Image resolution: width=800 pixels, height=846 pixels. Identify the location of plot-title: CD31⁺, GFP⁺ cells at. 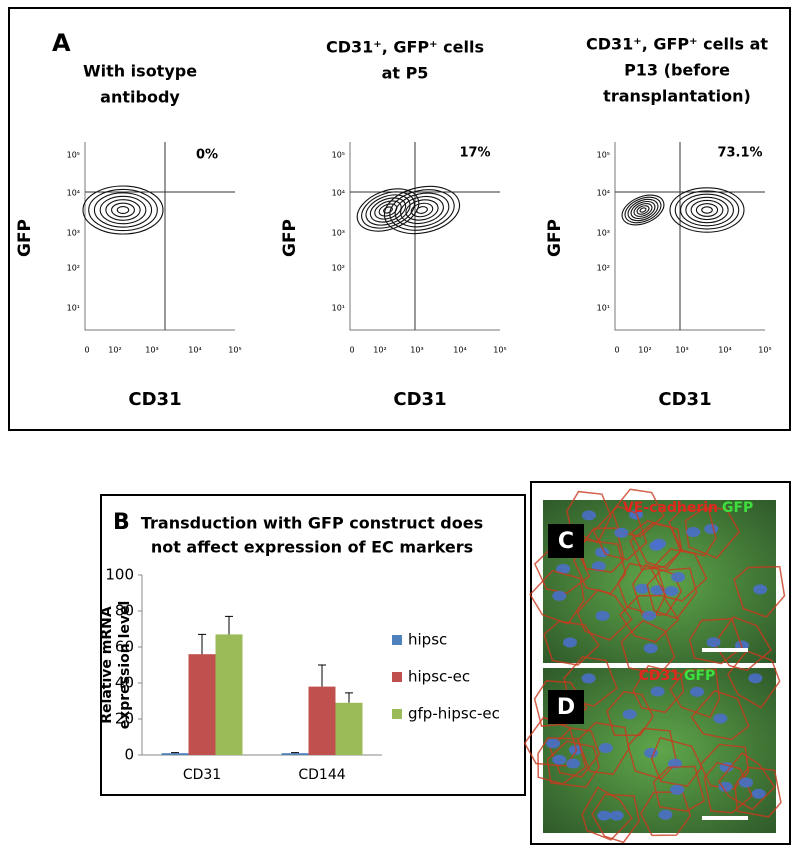
(677, 44).